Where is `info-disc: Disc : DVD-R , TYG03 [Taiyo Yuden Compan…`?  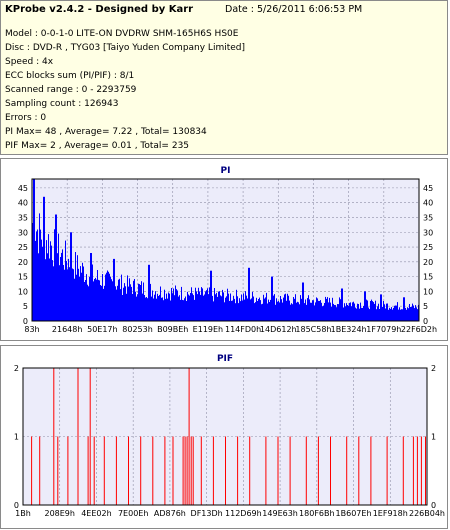
info-disc: Disc : DVD-R , TYG03 [Taiyo Yuden Compan… is located at coordinates (125, 48).